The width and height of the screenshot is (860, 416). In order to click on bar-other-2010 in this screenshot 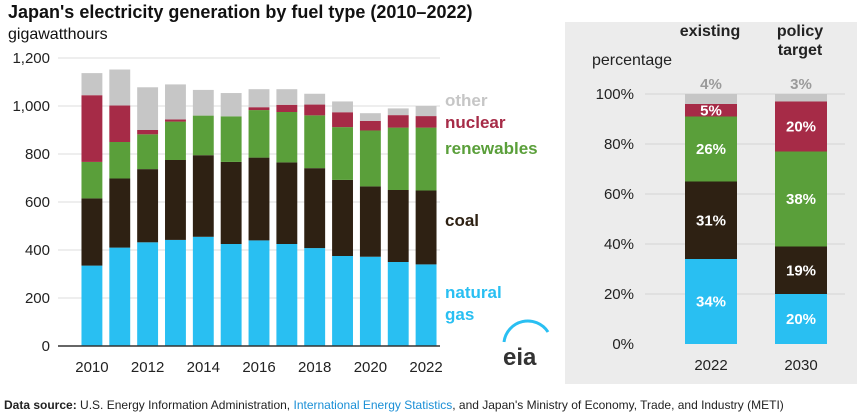, I will do `click(92, 84)`.